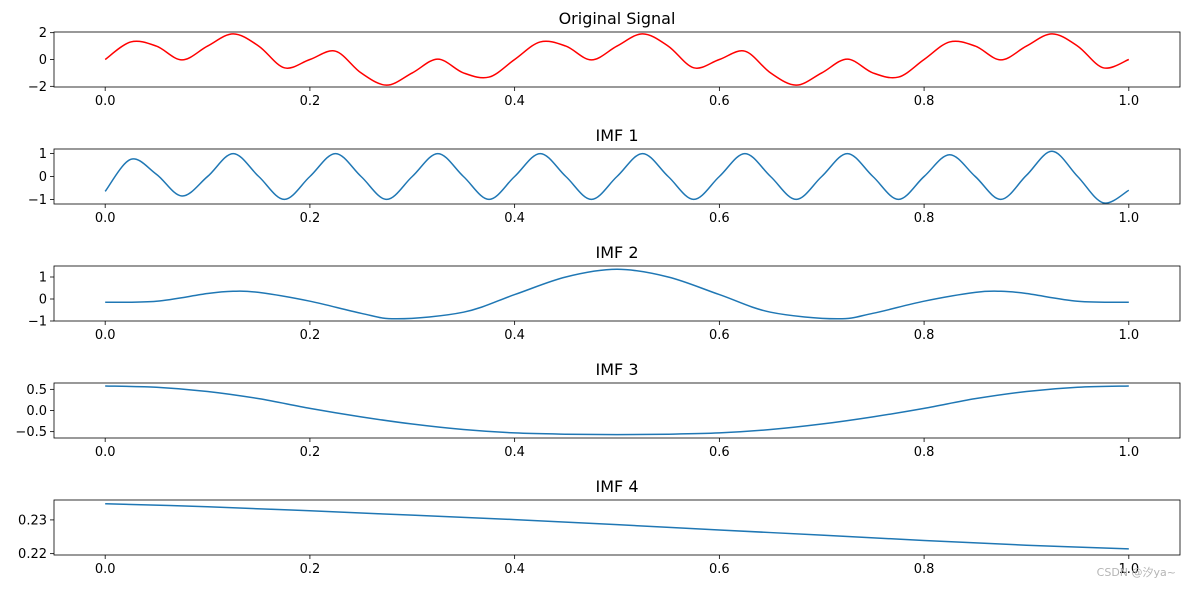 This screenshot has height=590, width=1190. Describe the element at coordinates (32, 554) in the screenshot. I see `y-tick-label: 0.22` at that location.